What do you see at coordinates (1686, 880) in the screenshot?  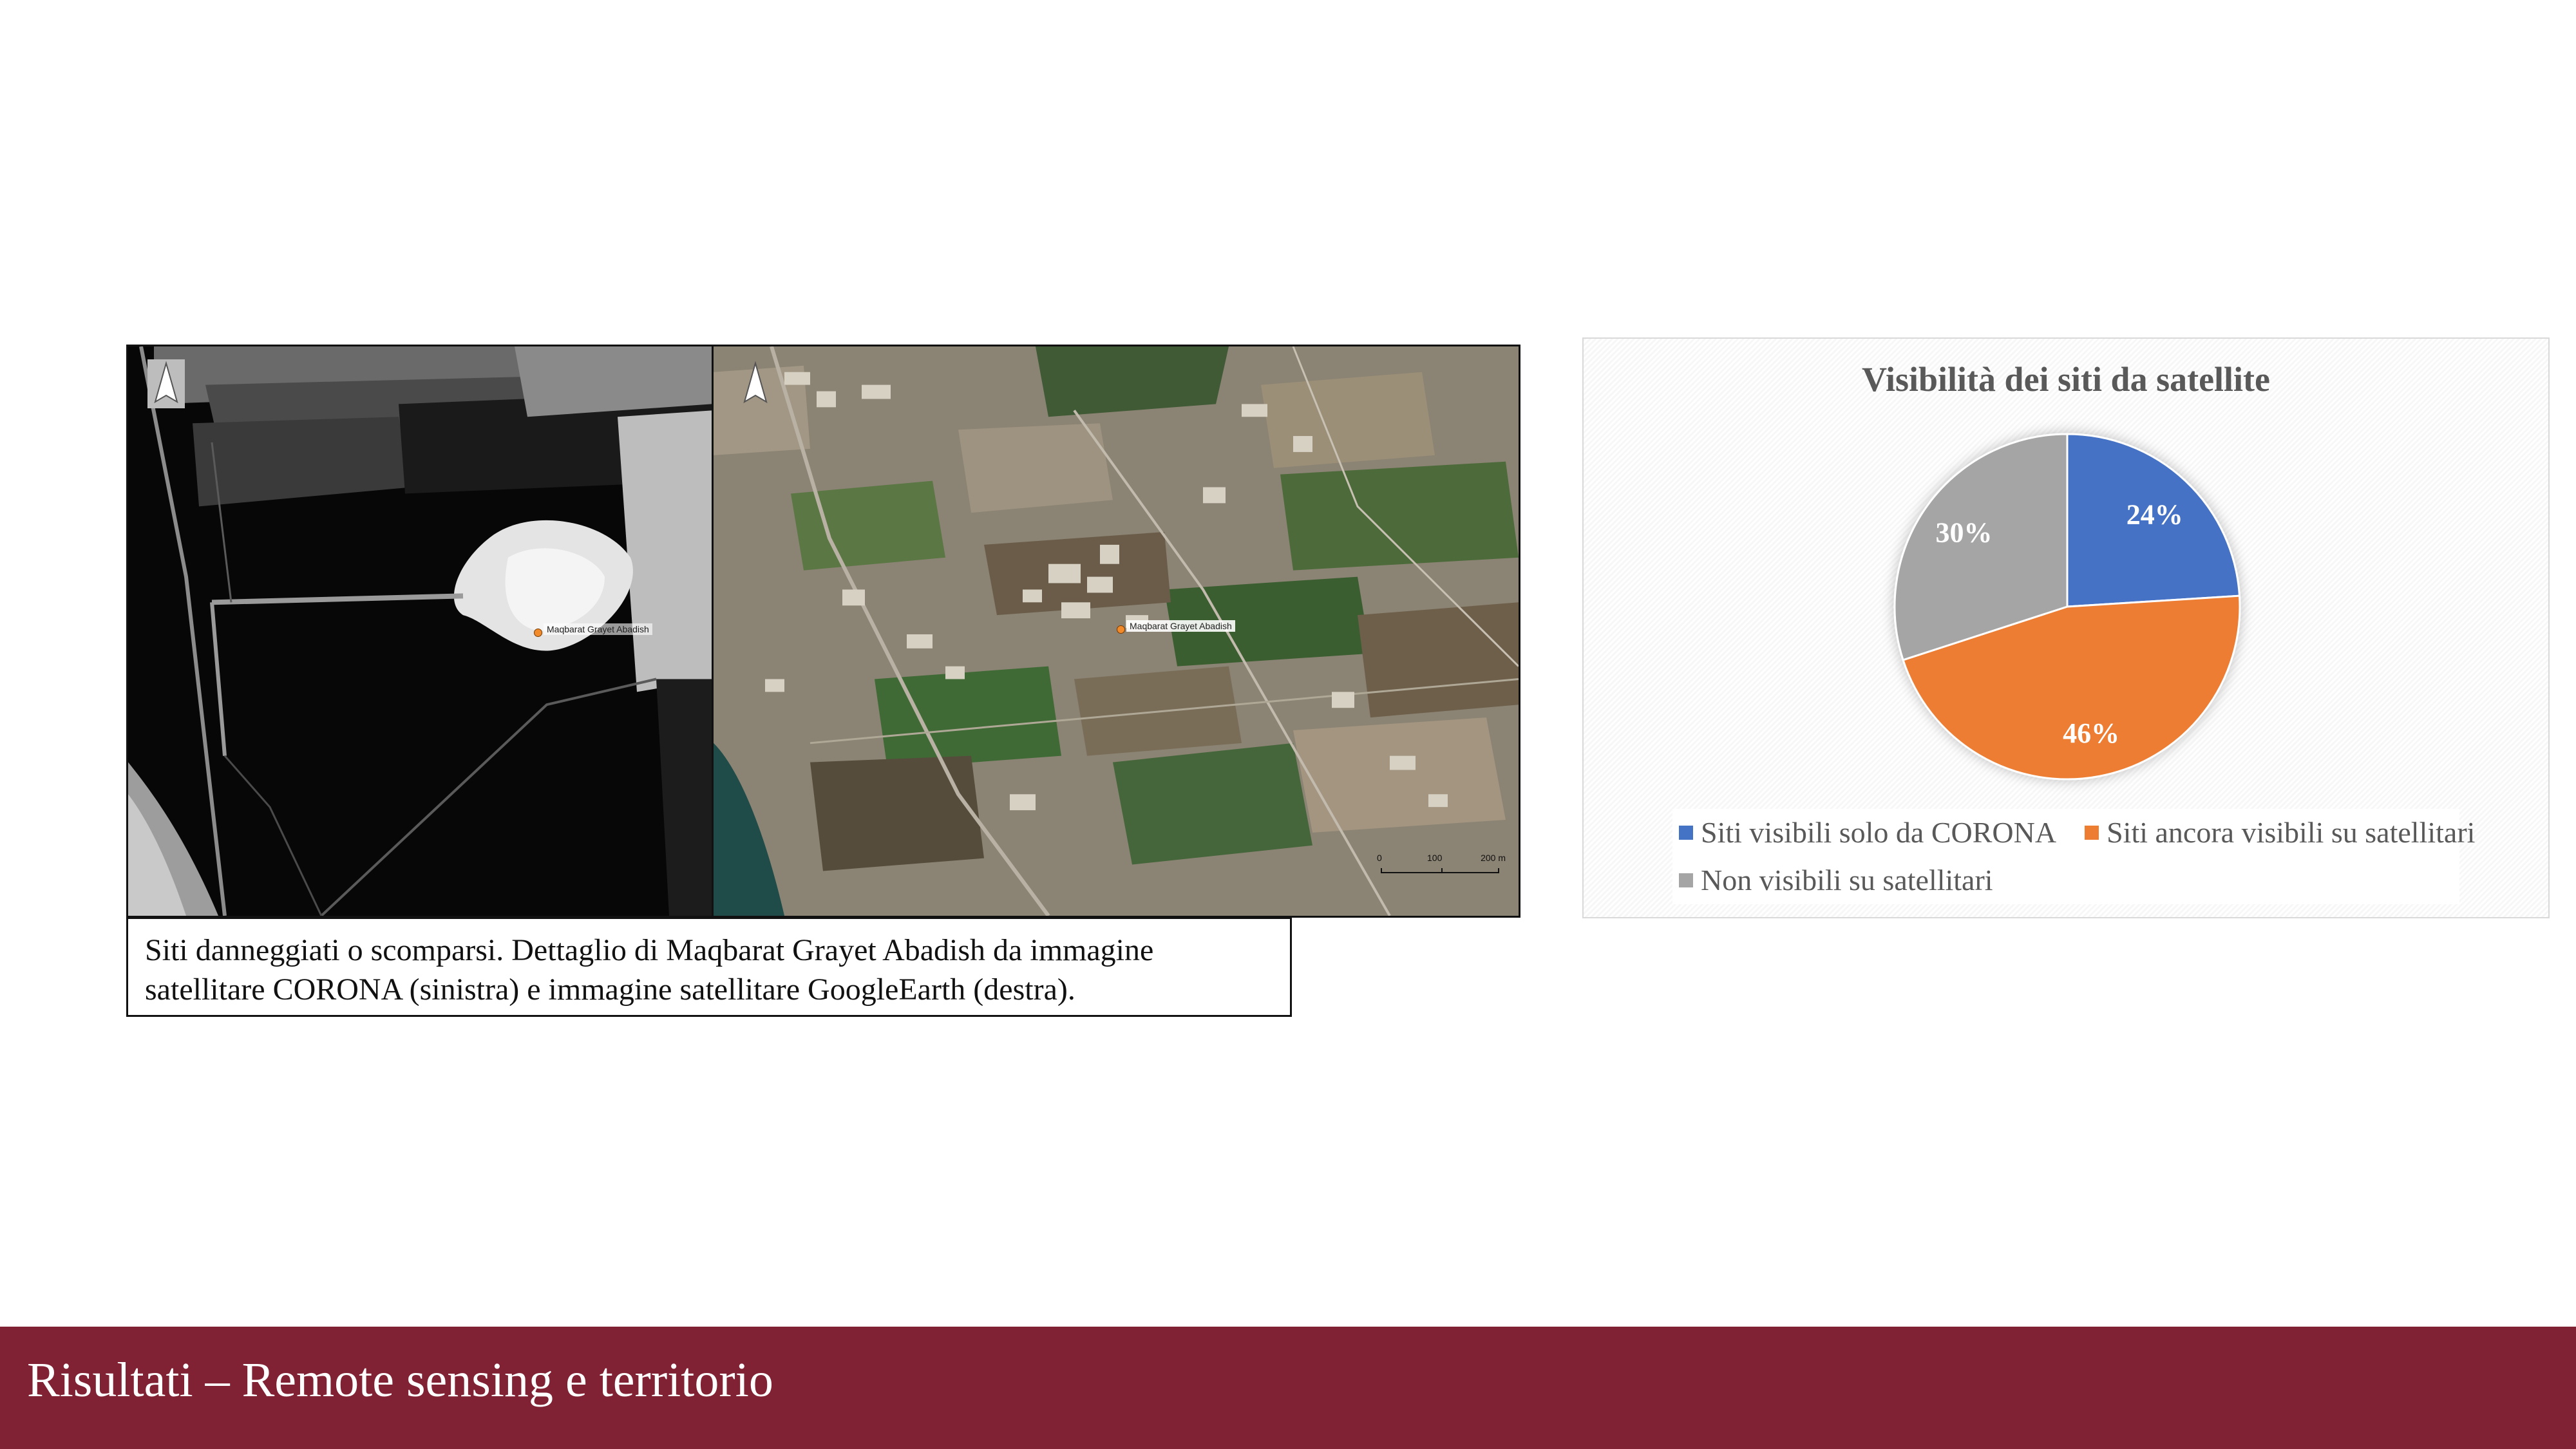 I see `legend-swatch-not-visible` at bounding box center [1686, 880].